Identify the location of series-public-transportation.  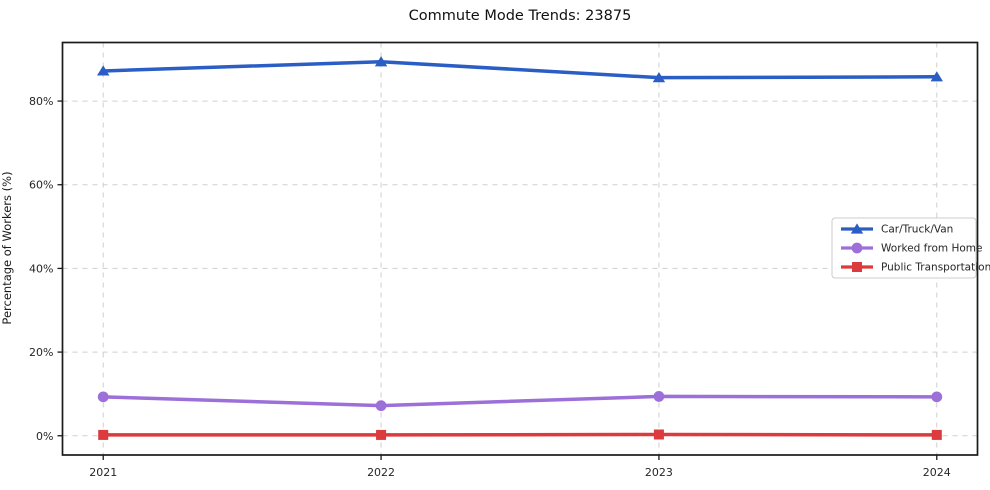
(520, 434).